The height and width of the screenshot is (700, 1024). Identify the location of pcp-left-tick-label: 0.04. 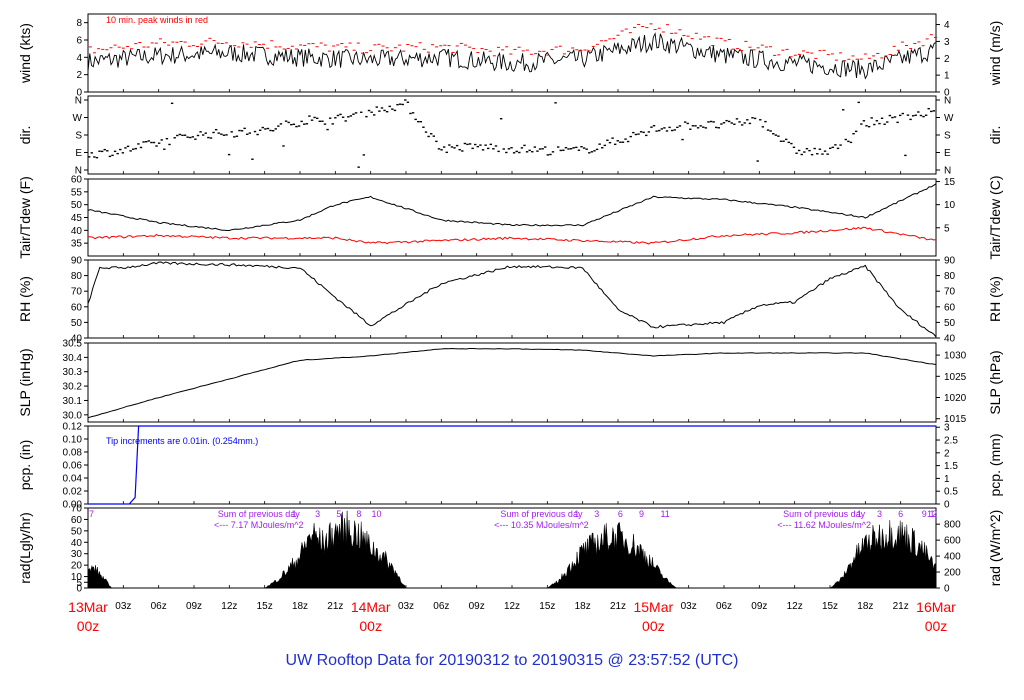
(73, 479).